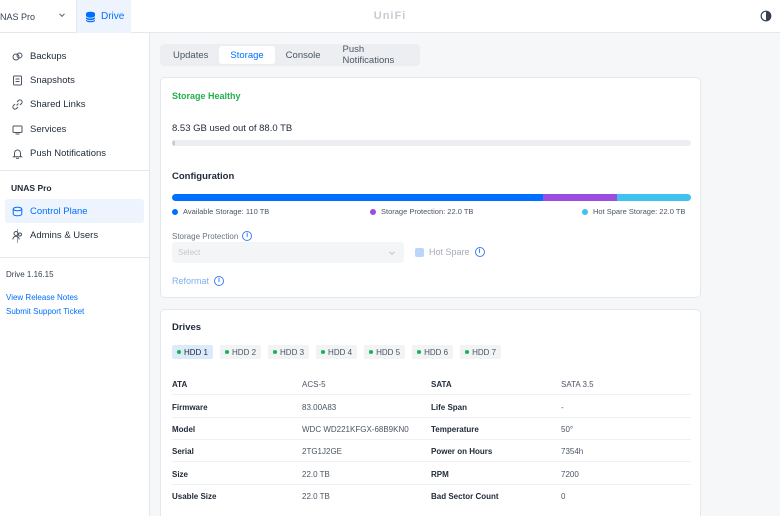 Image resolution: width=780 pixels, height=516 pixels. Describe the element at coordinates (17, 80) in the screenshot. I see `snapshots-icon` at that location.